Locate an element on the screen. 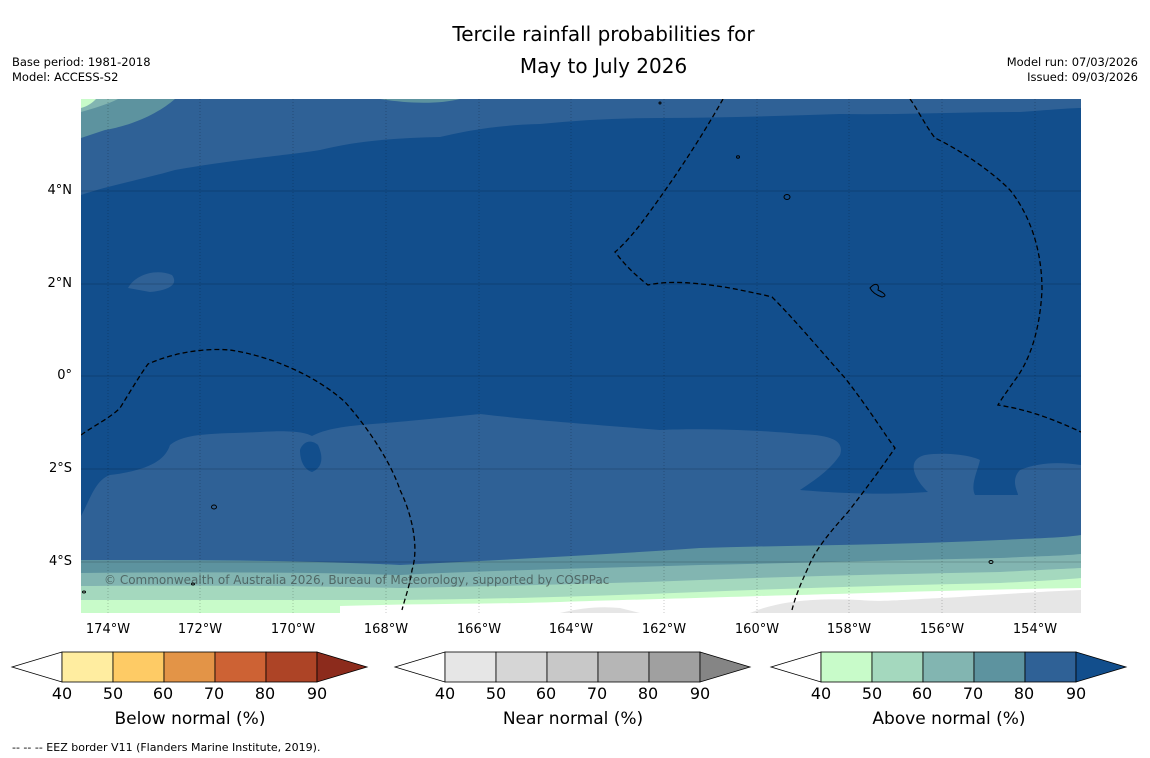 This screenshot has width=1150, height=758. x-label-168w: 168°W is located at coordinates (386, 629).